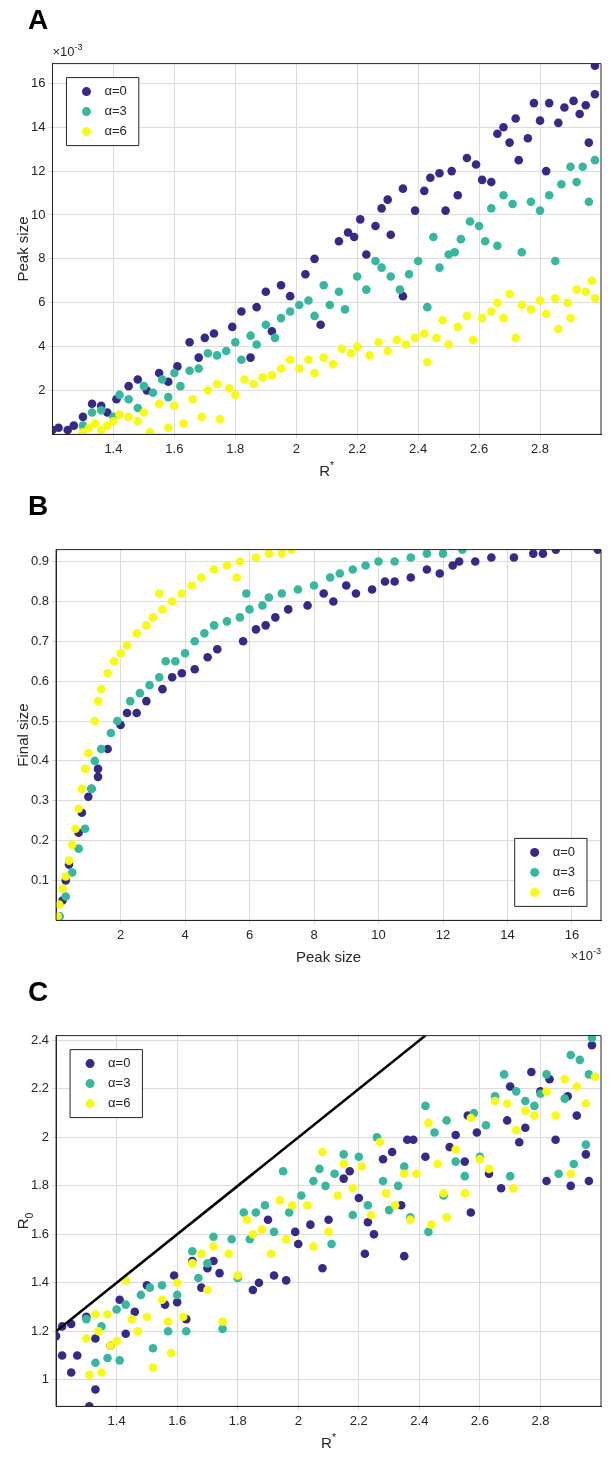  What do you see at coordinates (38, 991) in the screenshot?
I see `chart-title: C` at bounding box center [38, 991].